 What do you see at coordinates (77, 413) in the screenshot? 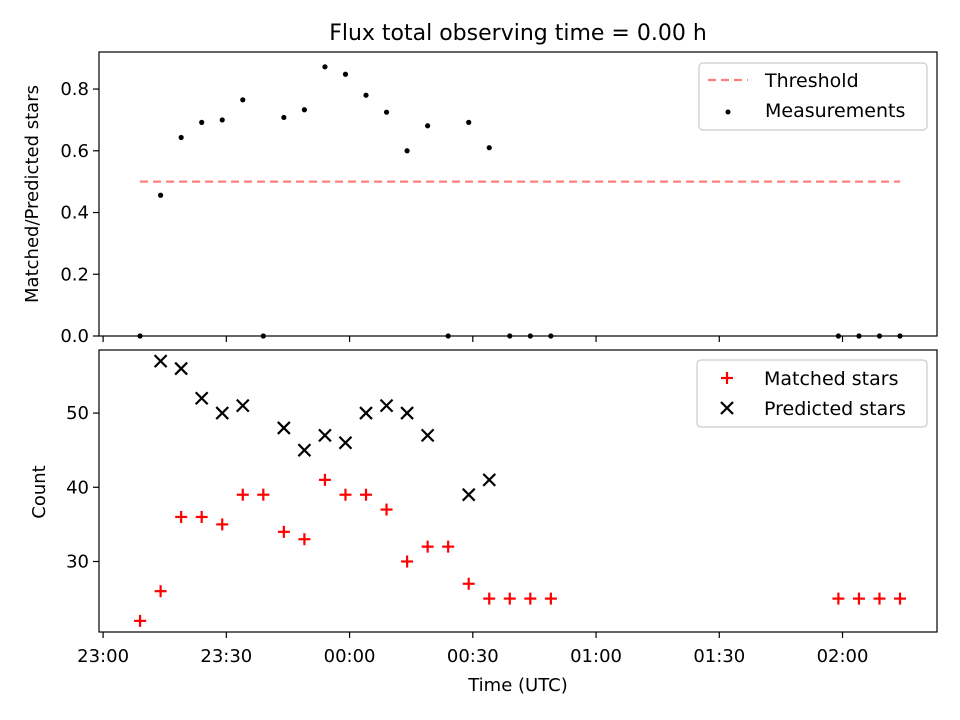
I see `bottom-y-tick-label: 50` at bounding box center [77, 413].